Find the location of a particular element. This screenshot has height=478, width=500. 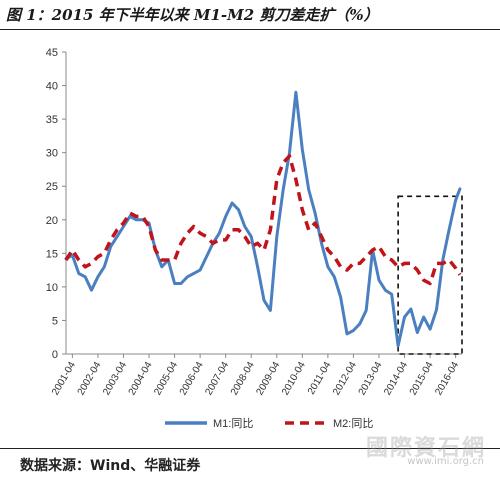

x-tick-label: 2012-04 is located at coordinates (345, 379).